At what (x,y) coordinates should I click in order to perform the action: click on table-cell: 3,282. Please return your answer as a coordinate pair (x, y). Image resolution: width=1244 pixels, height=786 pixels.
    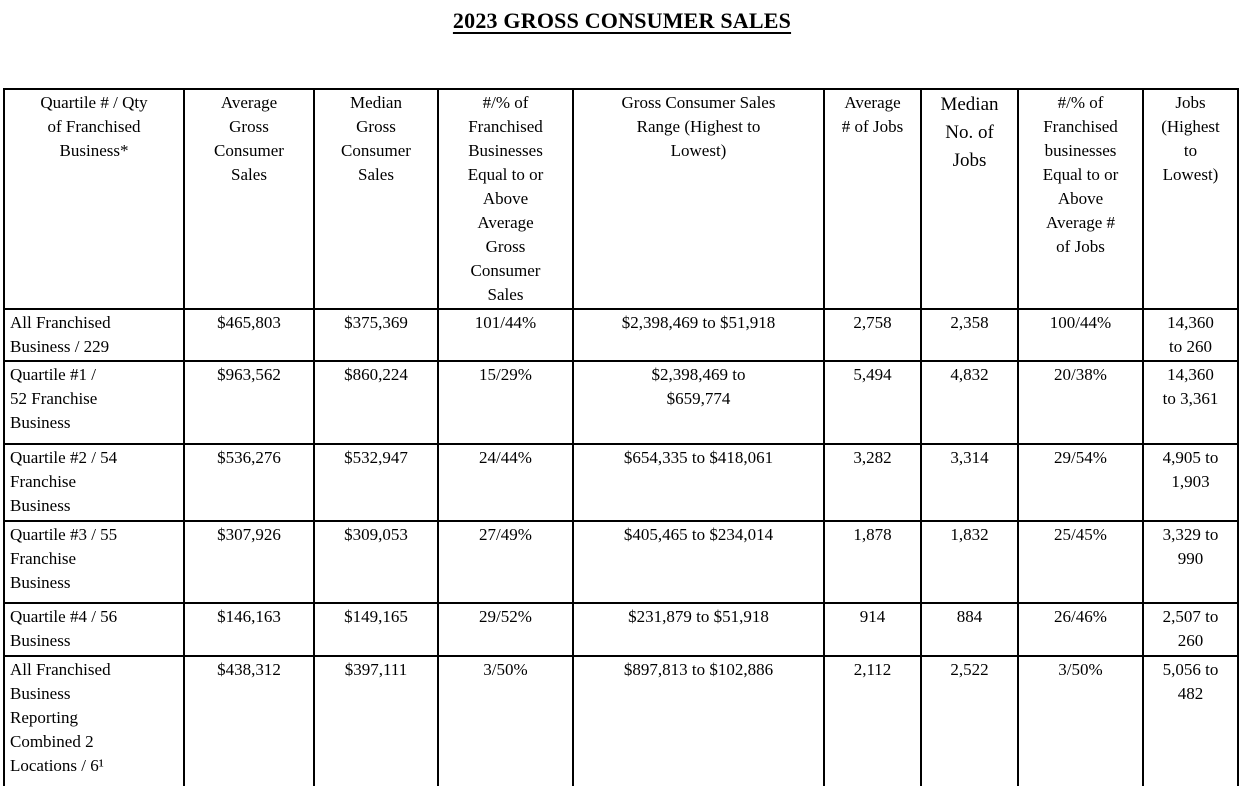
    Looking at the image, I should click on (872, 482).